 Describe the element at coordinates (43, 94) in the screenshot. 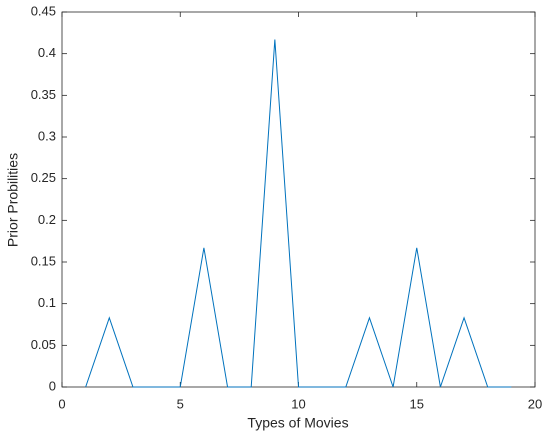

I see `y-tick-label: 0.35` at that location.